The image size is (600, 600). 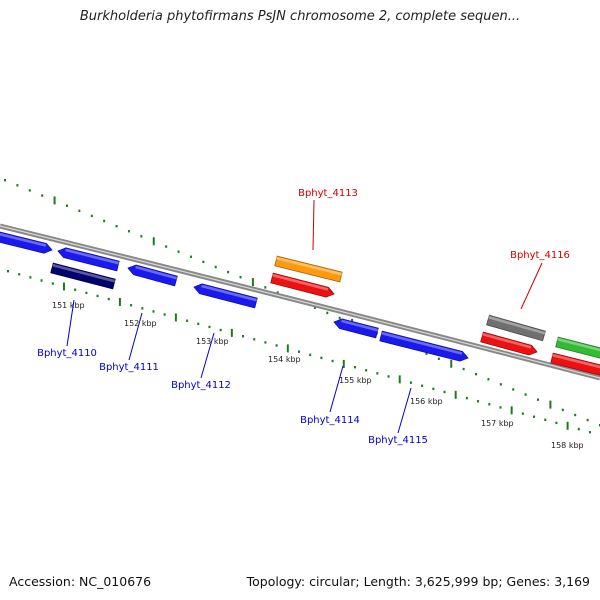 What do you see at coordinates (497, 423) in the screenshot?
I see `kbp-label: 157 kbp` at bounding box center [497, 423].